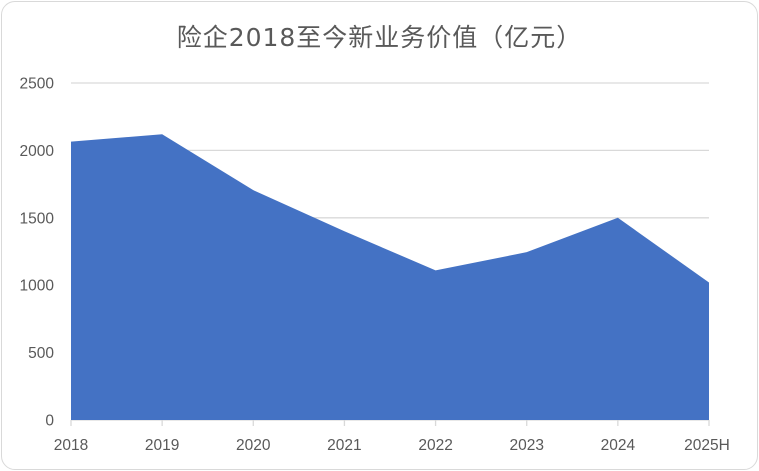 The image size is (759, 471). What do you see at coordinates (707, 445) in the screenshot?
I see `x-tick-label-2025H: 2025H` at bounding box center [707, 445].